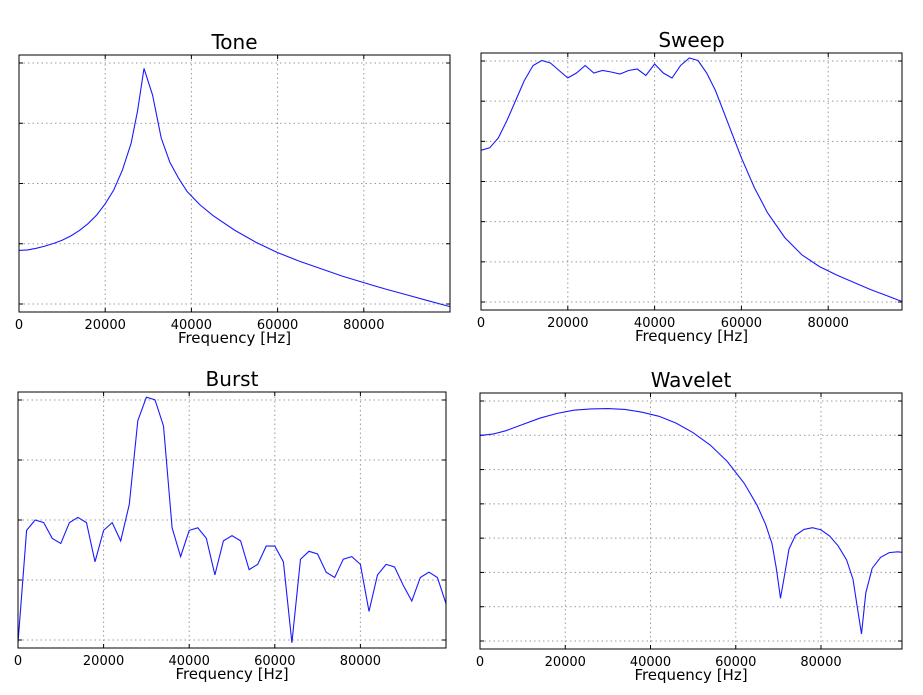  What do you see at coordinates (232, 379) in the screenshot?
I see `chart-title: Burst` at bounding box center [232, 379].